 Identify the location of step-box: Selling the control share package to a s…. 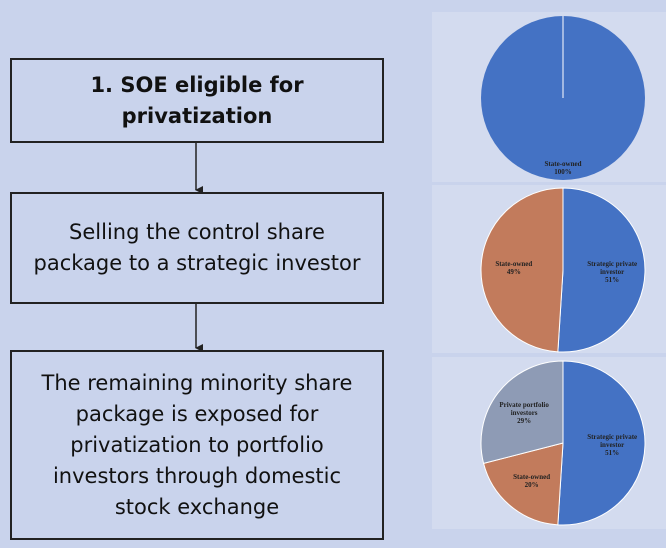
(197, 248).